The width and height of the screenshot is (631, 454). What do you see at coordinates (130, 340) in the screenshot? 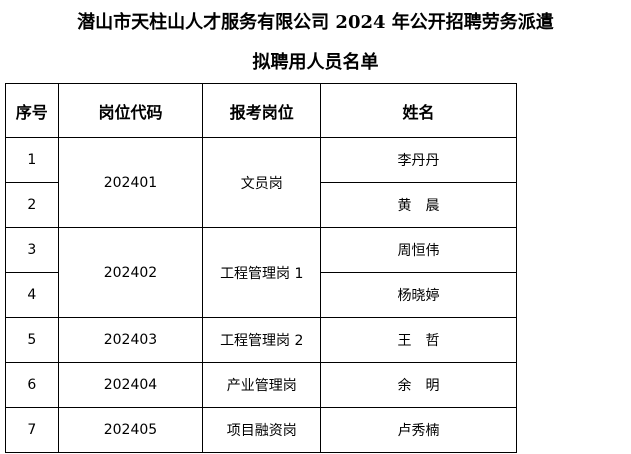
I see `position-code: 202403` at bounding box center [130, 340].